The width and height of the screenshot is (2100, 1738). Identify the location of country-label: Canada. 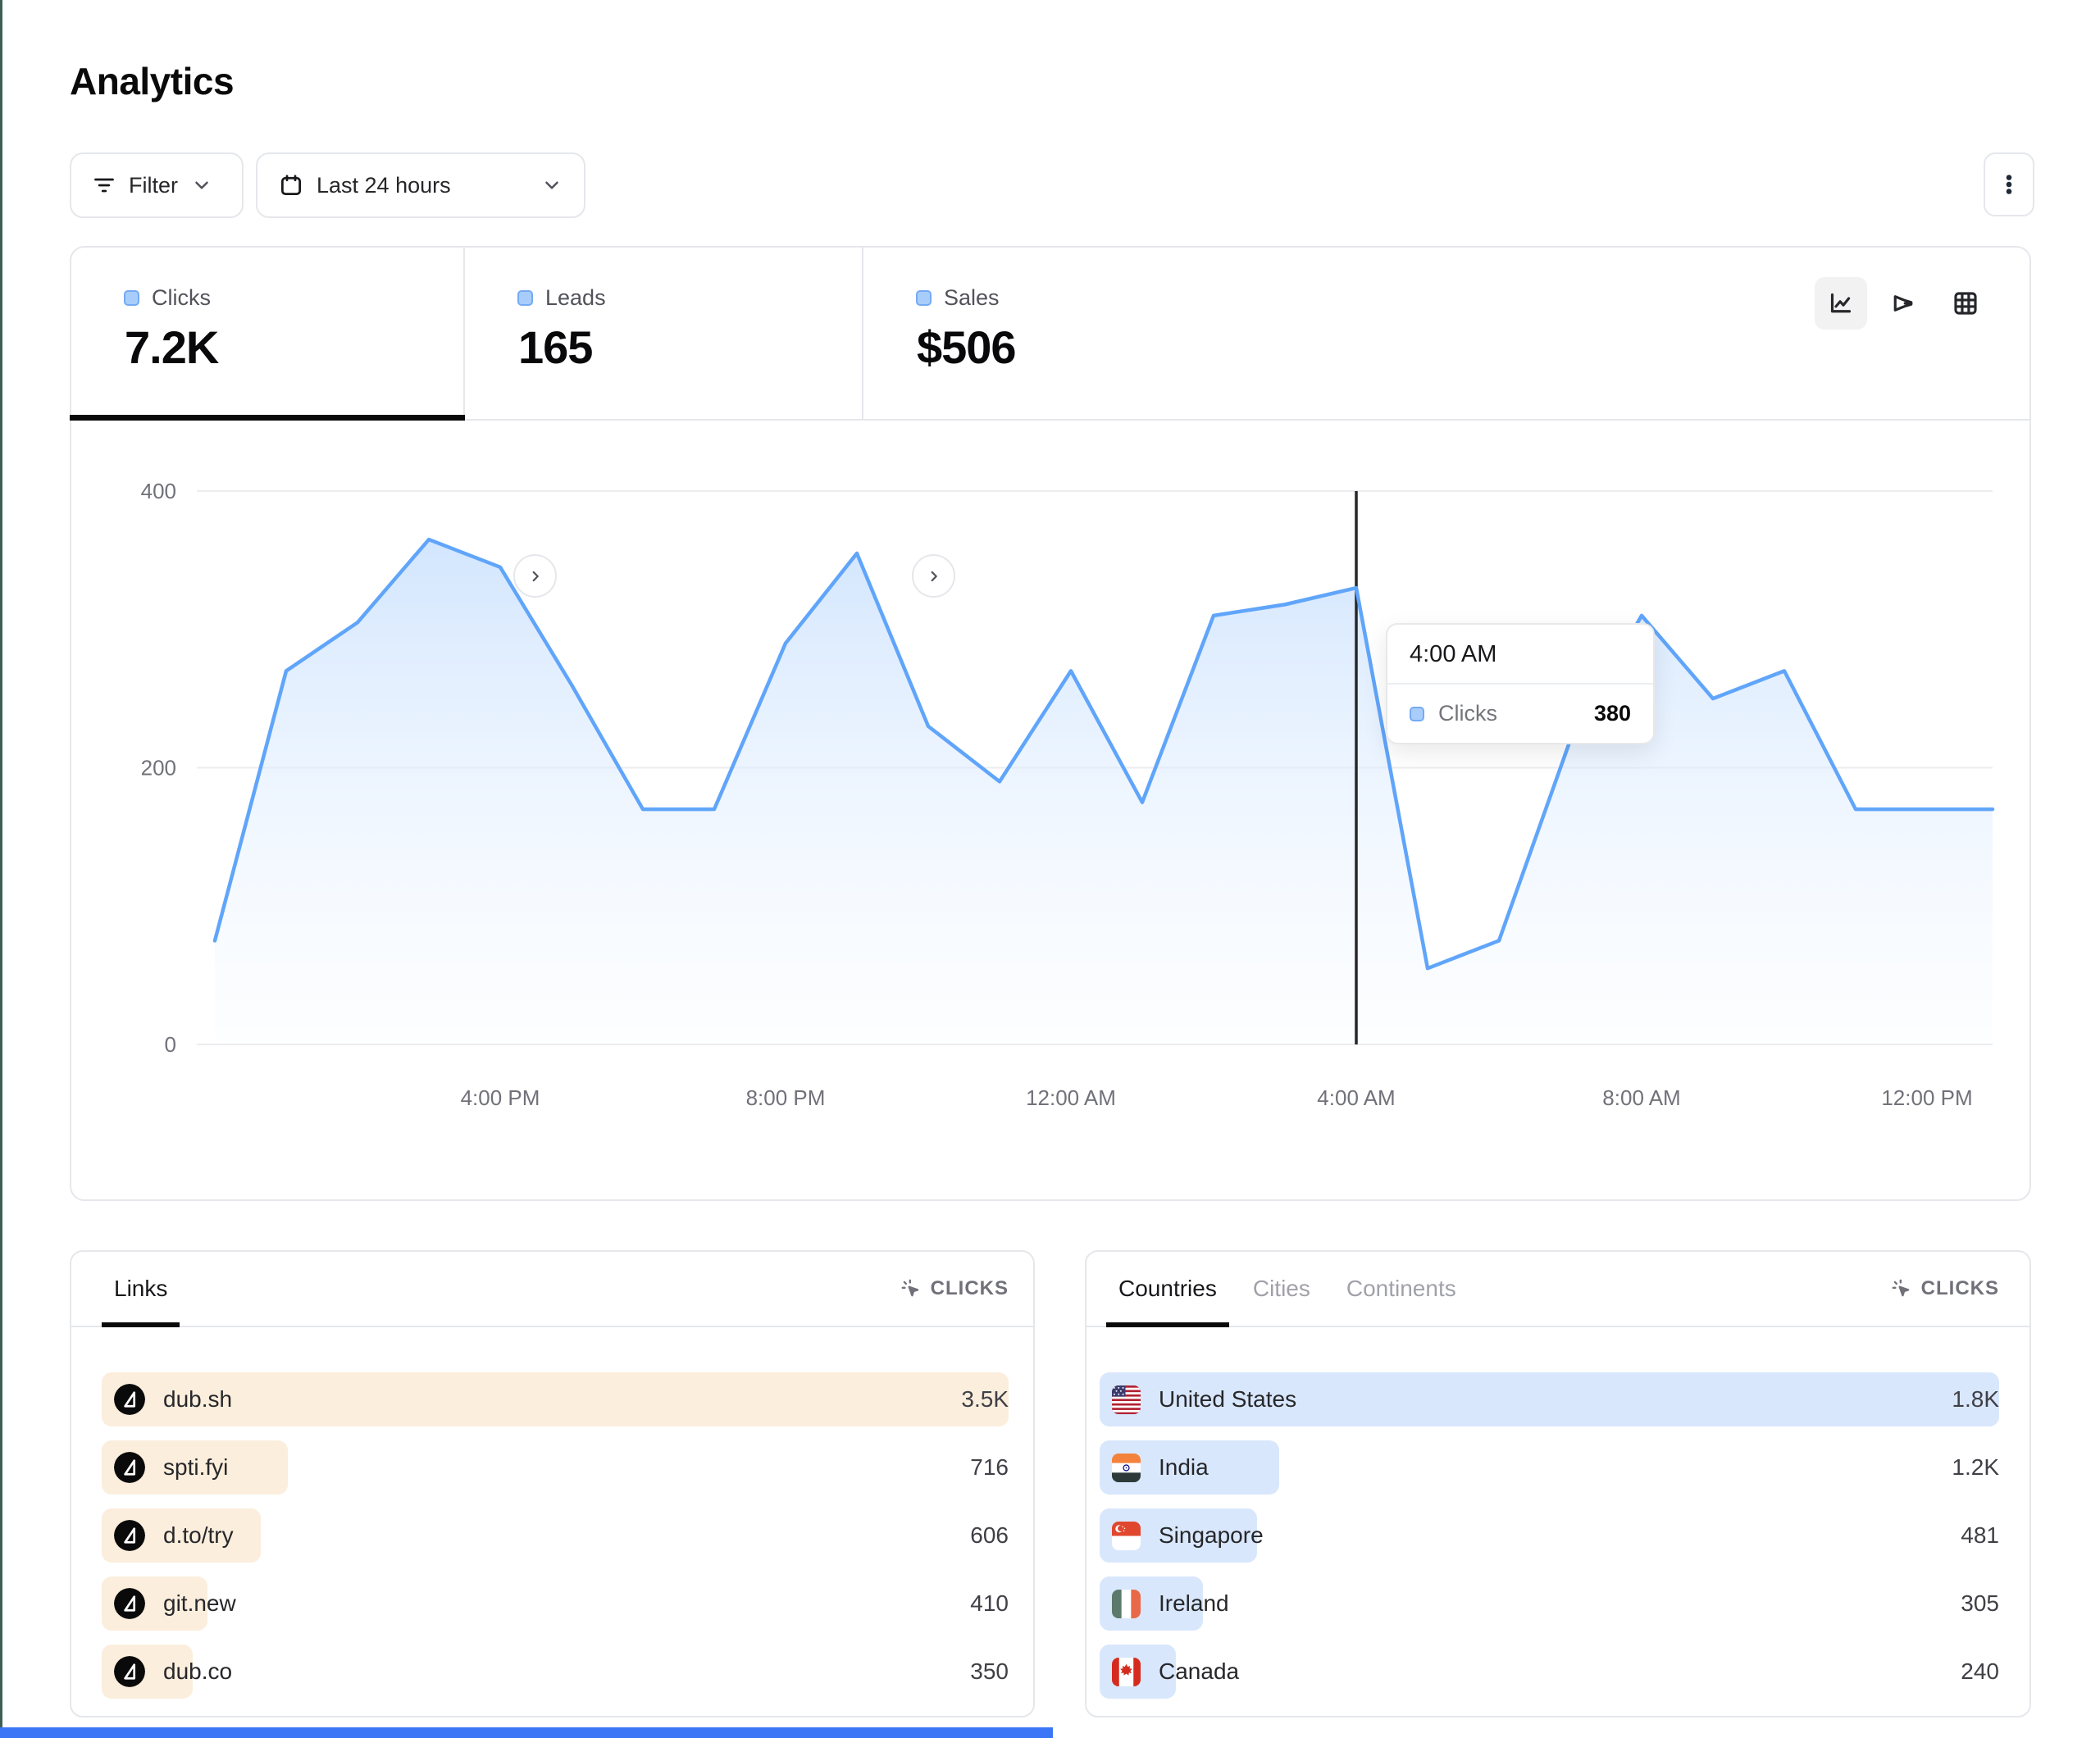
(1199, 1671).